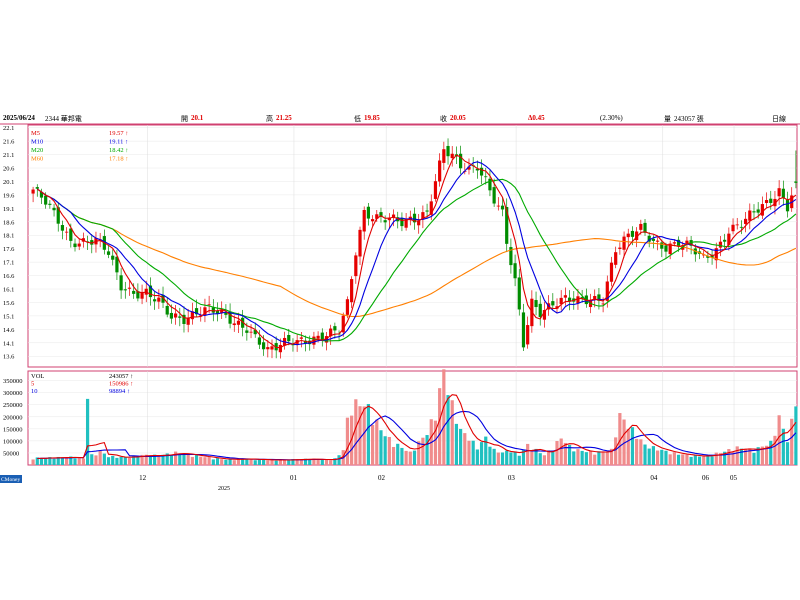  What do you see at coordinates (9, 357) in the screenshot?
I see `price-tick-label: 13.6` at bounding box center [9, 357].